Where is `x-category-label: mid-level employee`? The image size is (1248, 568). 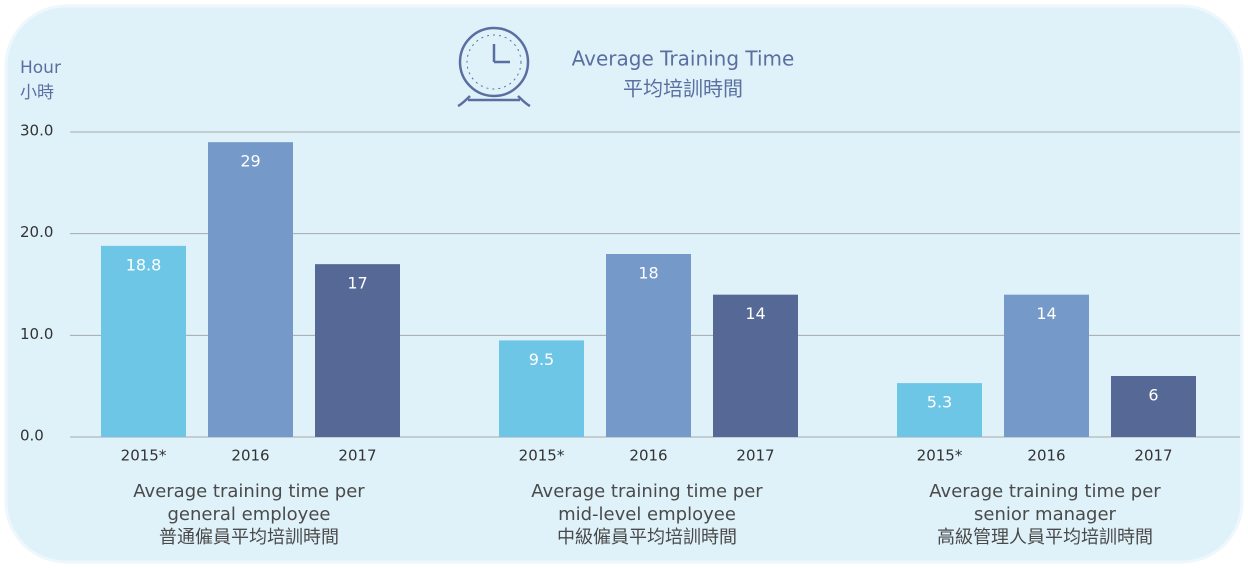
x-category-label: mid-level employee is located at coordinates (647, 514).